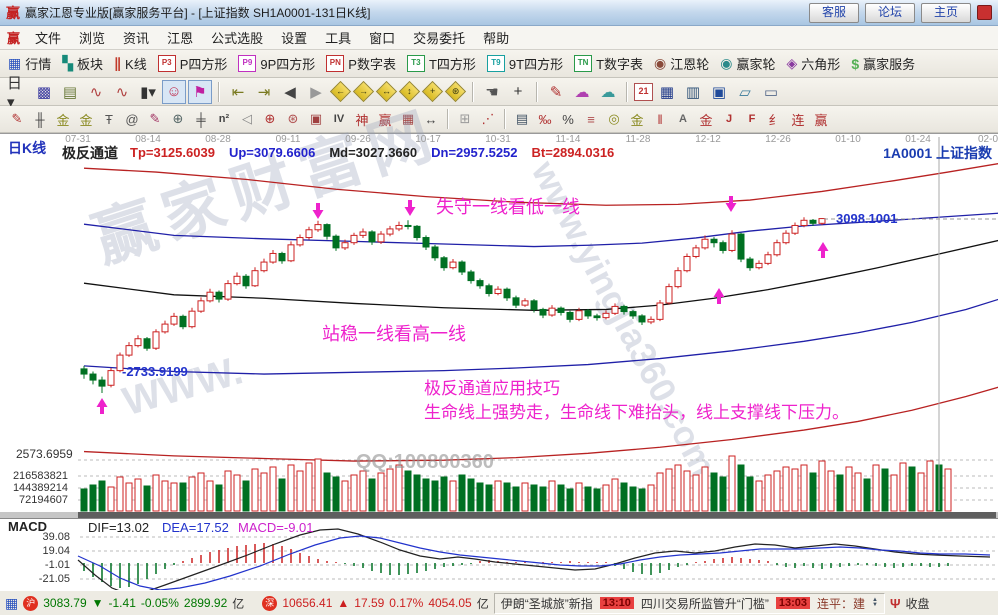 The width and height of the screenshot is (998, 615). I want to click on toolbar-9t-square: T9 9T四方形, so click(524, 63).